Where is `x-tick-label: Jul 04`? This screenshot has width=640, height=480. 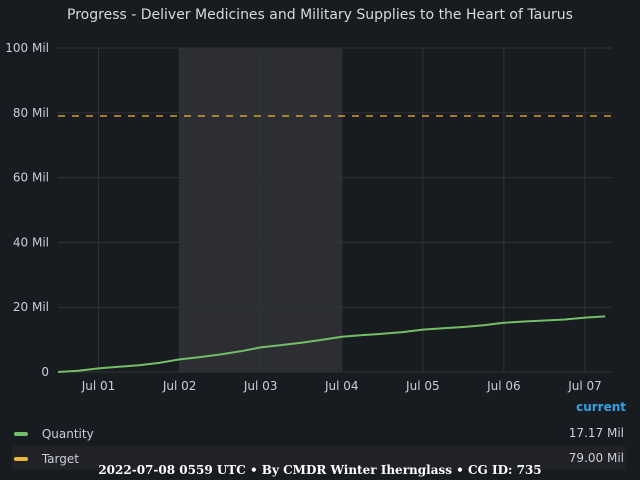
x-tick-label: Jul 04 is located at coordinates (341, 386).